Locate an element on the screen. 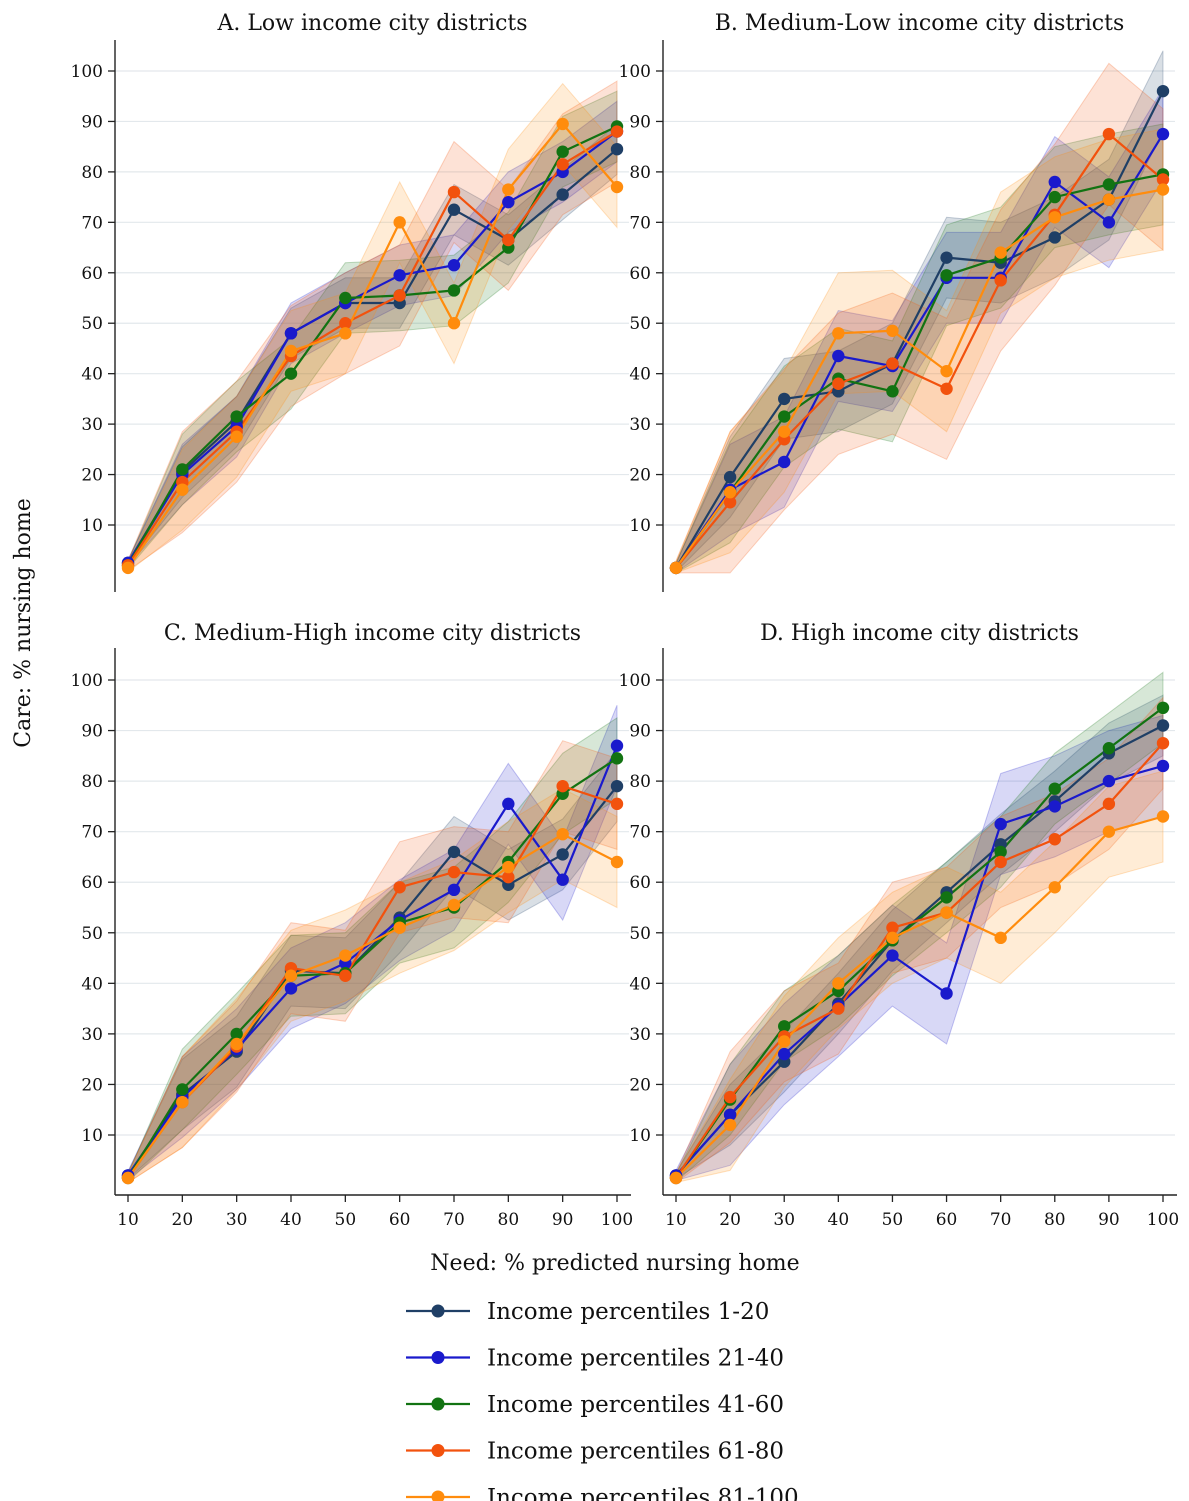  x-tick-label: 10 is located at coordinates (676, 1220).